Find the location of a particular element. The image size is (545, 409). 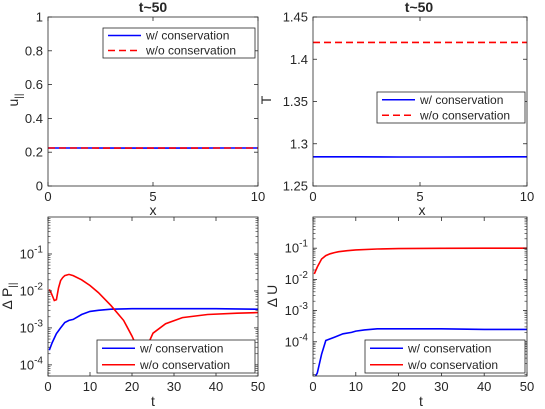

y-axis-label: Δ U is located at coordinates (272, 296).